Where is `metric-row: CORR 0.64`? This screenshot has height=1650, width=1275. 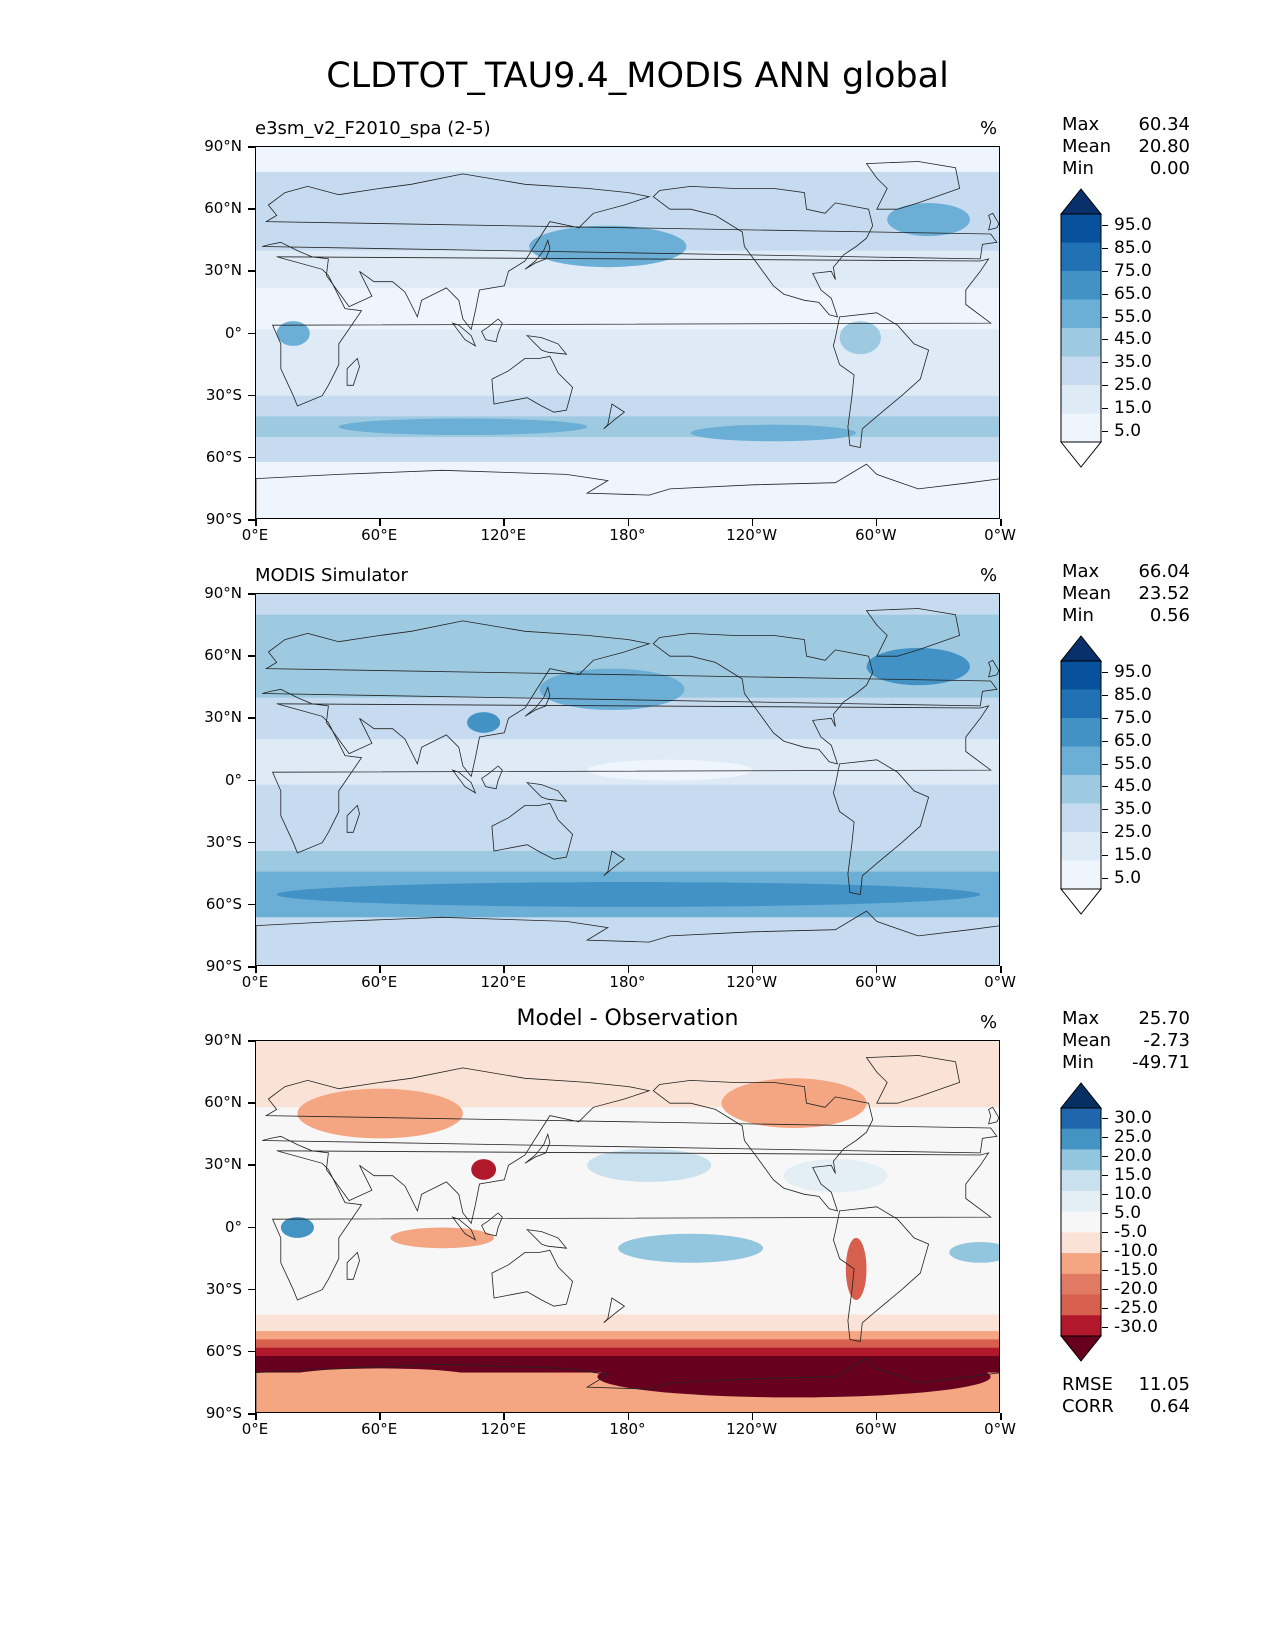 metric-row: CORR 0.64 is located at coordinates (1126, 1407).